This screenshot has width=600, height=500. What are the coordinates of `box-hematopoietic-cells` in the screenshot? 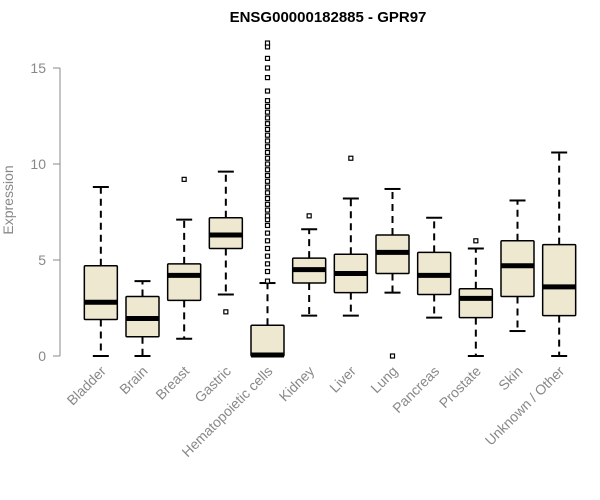 It's located at (267, 199).